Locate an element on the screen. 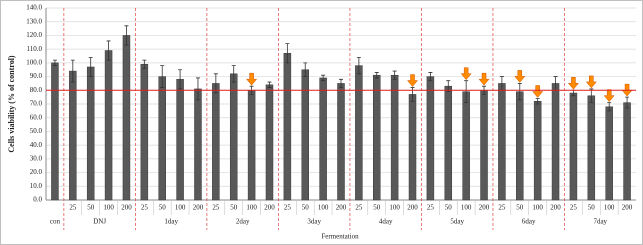  group-label: 3day is located at coordinates (314, 222).